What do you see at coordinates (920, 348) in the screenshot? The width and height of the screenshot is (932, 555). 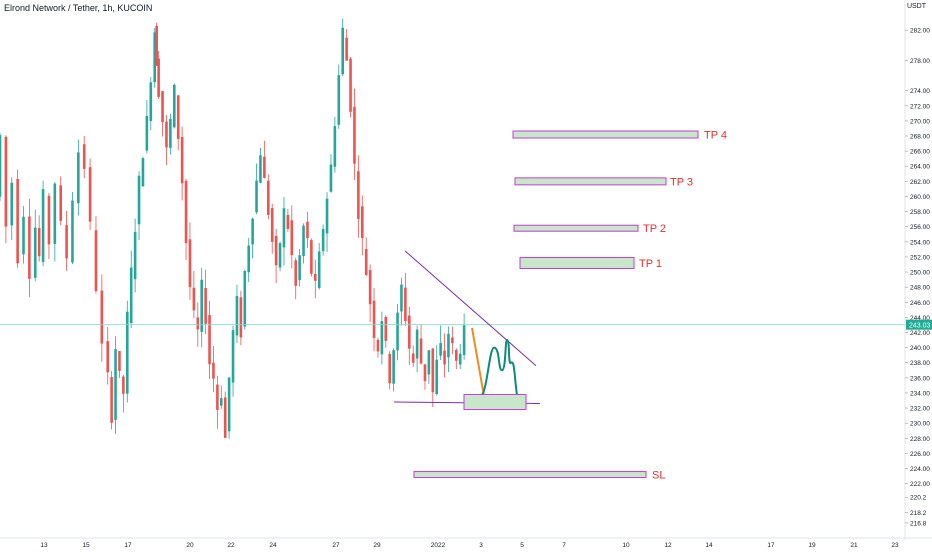 I see `price-tick-label: 240.00` at bounding box center [920, 348].